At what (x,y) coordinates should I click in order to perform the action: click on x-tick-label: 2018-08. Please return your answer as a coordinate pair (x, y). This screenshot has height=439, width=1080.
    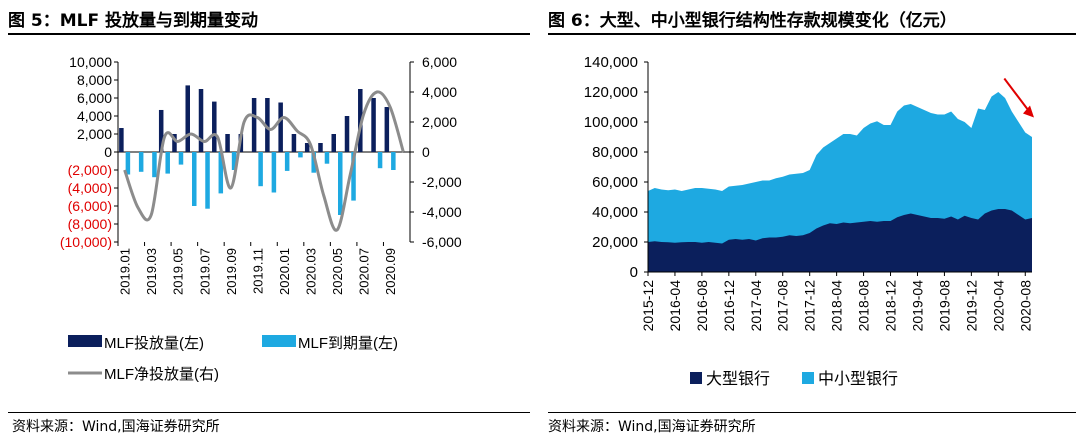
    Looking at the image, I should click on (864, 306).